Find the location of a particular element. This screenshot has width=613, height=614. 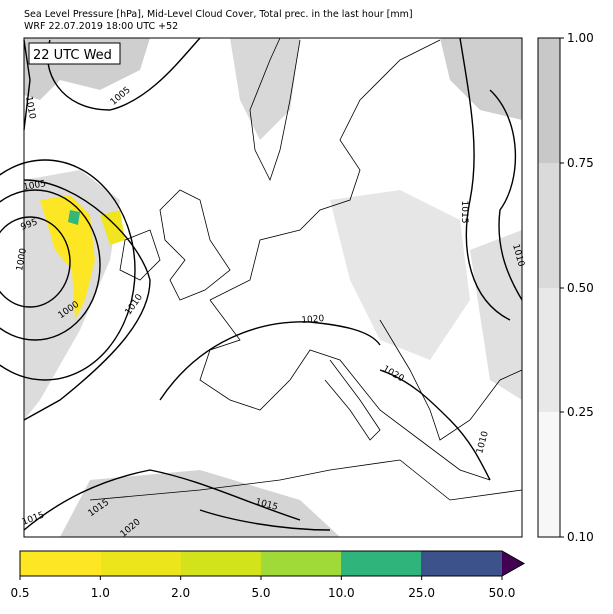

isobar-label: 1010 is located at coordinates (30, 108).